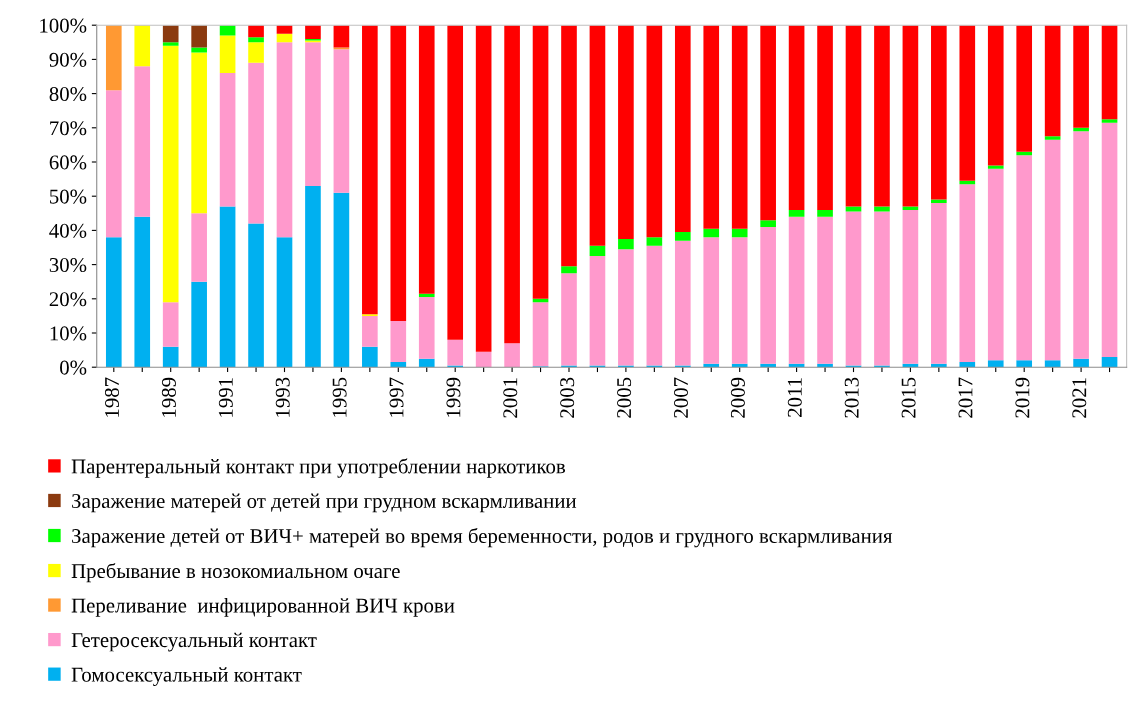 The image size is (1138, 720). I want to click on x-tick-label: 2011, so click(794, 397).